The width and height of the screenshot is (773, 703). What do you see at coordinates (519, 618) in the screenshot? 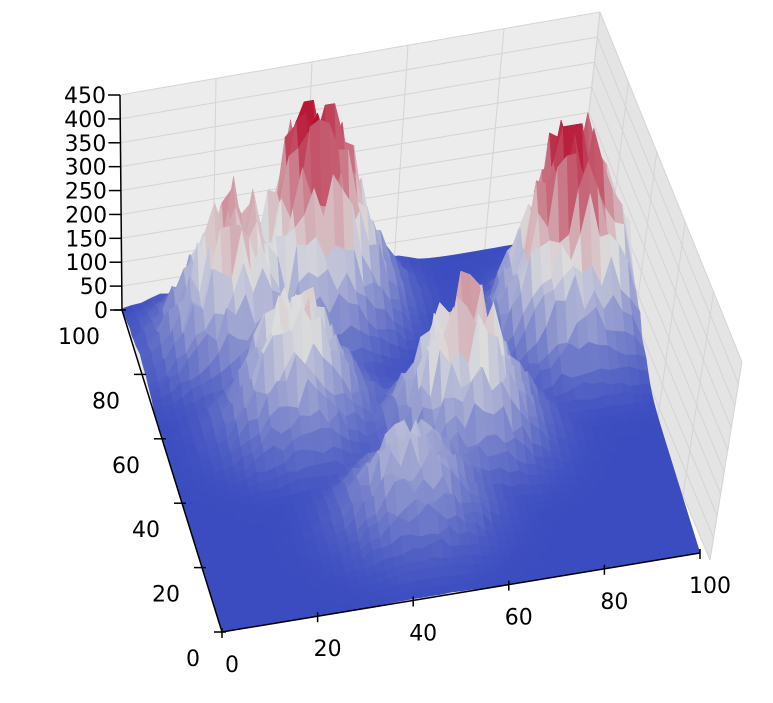
I see `x-tick-label: 60` at bounding box center [519, 618].